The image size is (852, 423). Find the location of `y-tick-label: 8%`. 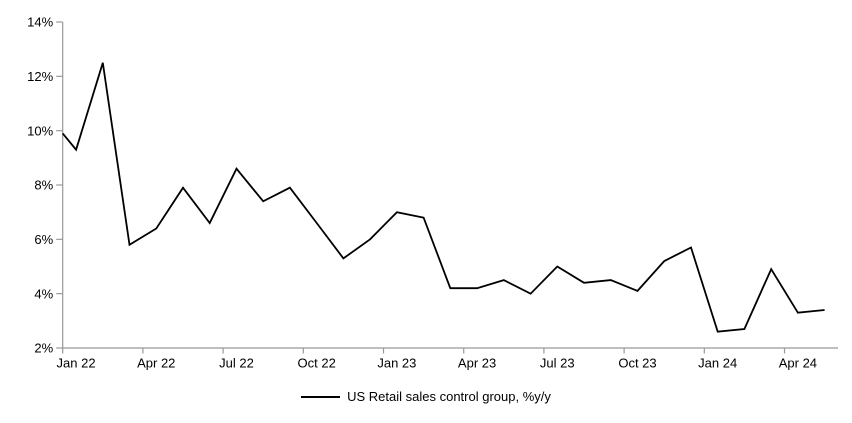

y-tick-label: 8% is located at coordinates (43, 185).